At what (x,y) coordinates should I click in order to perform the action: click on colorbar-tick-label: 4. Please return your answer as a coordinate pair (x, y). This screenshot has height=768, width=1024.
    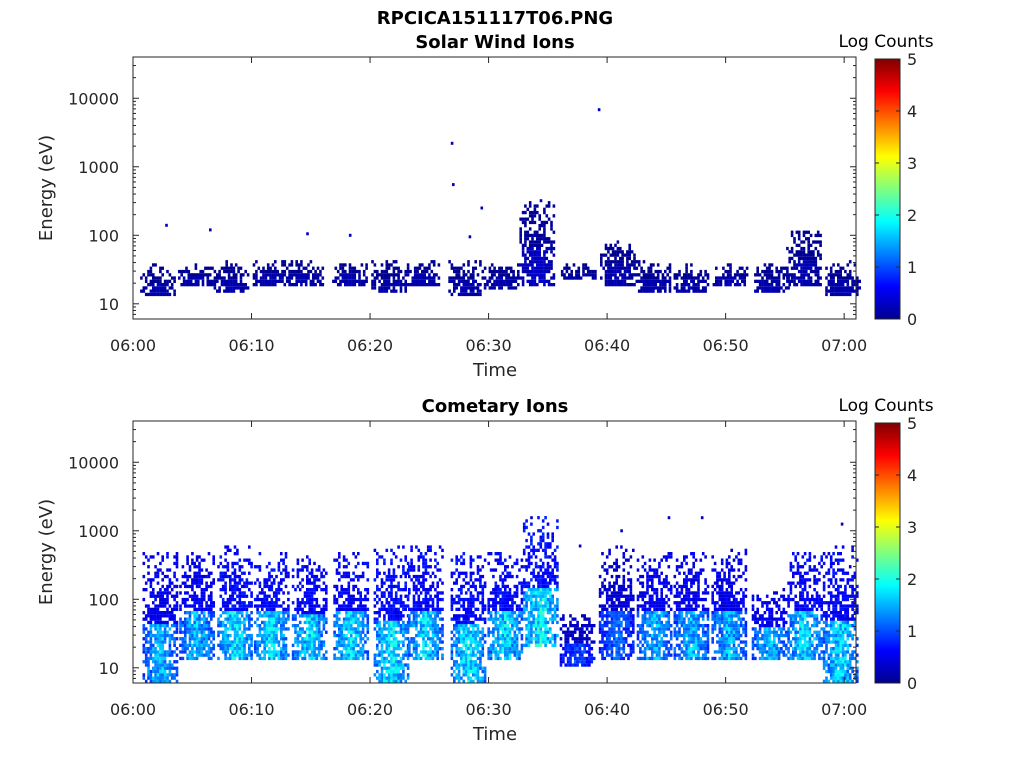
    Looking at the image, I should click on (912, 111).